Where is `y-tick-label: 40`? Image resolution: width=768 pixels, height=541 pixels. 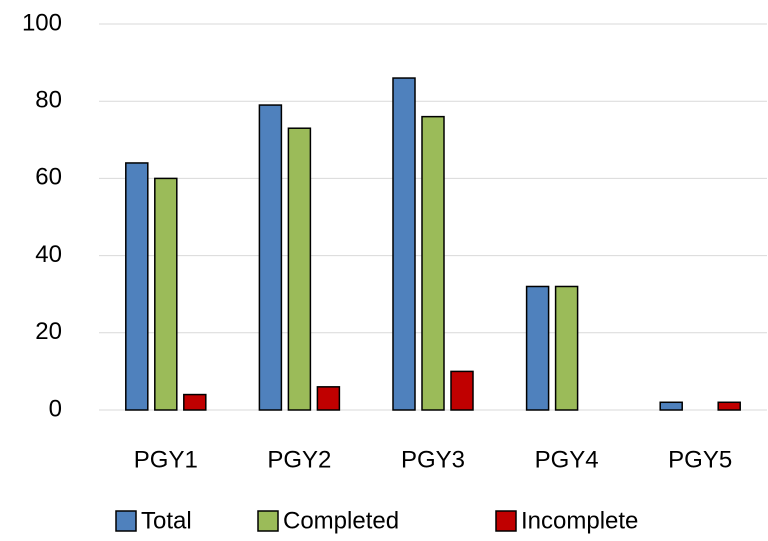
y-tick-label: 40 is located at coordinates (48, 254).